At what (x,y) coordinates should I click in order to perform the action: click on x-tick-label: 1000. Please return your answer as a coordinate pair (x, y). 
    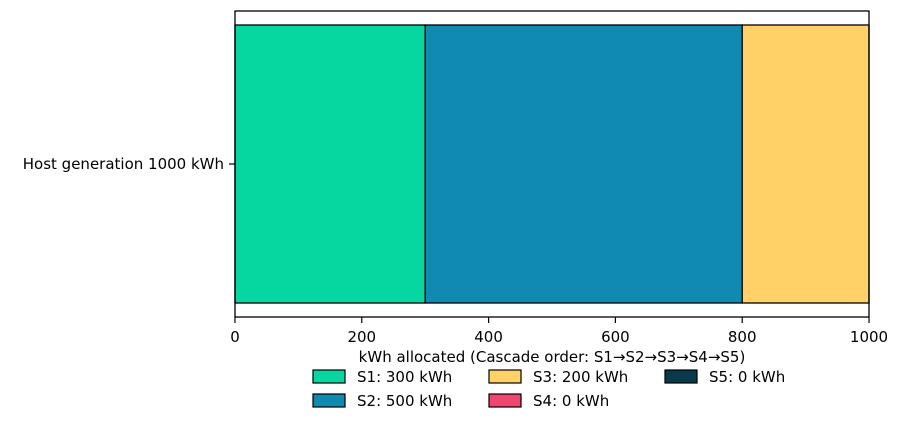
    Looking at the image, I should click on (869, 337).